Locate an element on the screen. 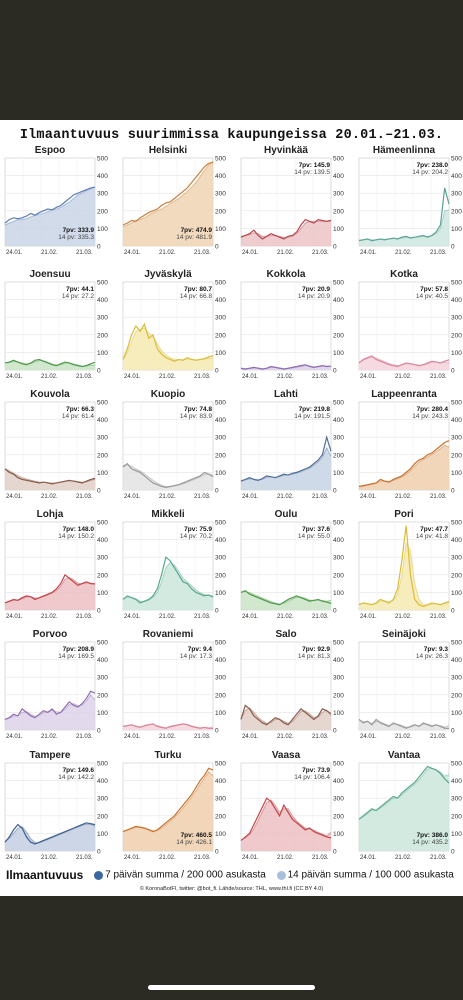 Image resolution: width=463 pixels, height=1000 pixels. home-indicator is located at coordinates (231, 987).